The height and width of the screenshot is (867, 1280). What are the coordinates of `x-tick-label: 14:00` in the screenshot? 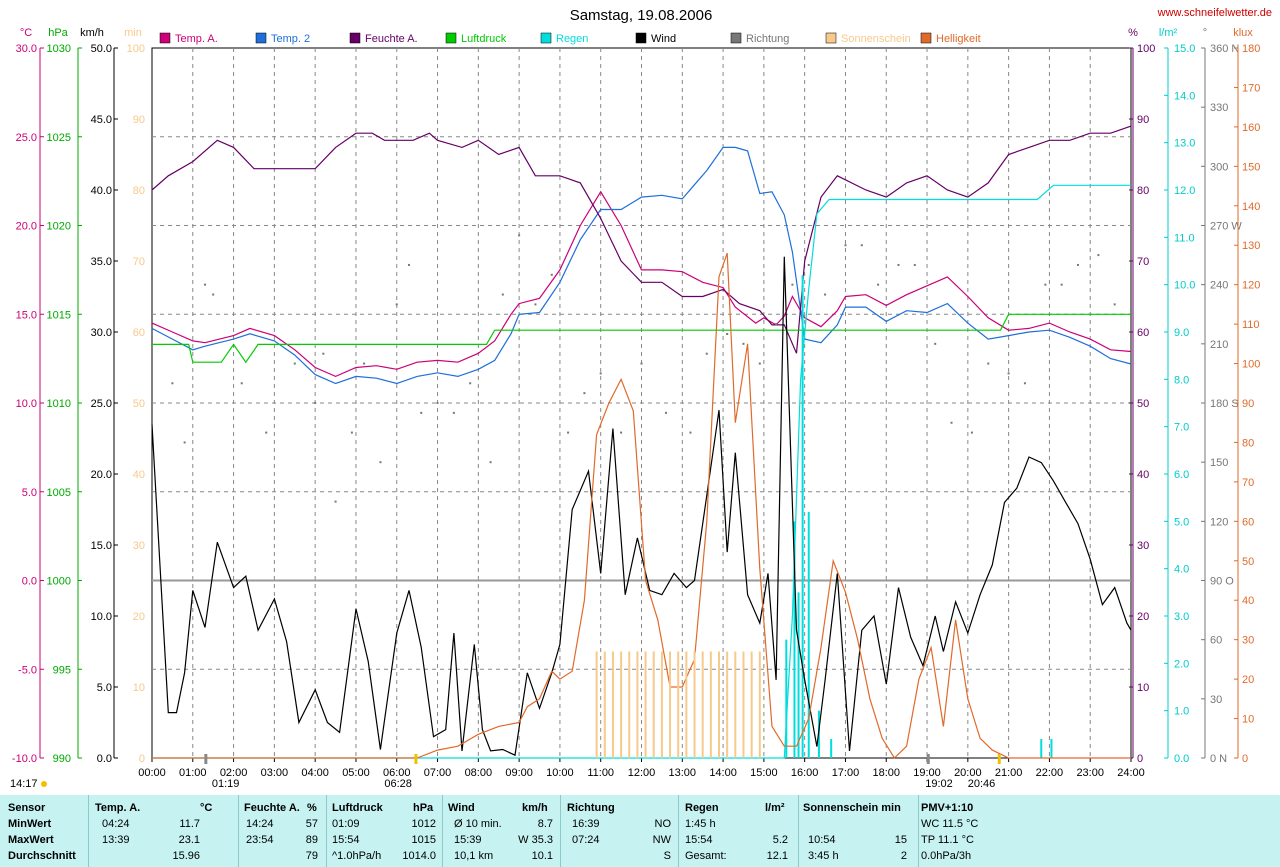 It's located at (723, 773).